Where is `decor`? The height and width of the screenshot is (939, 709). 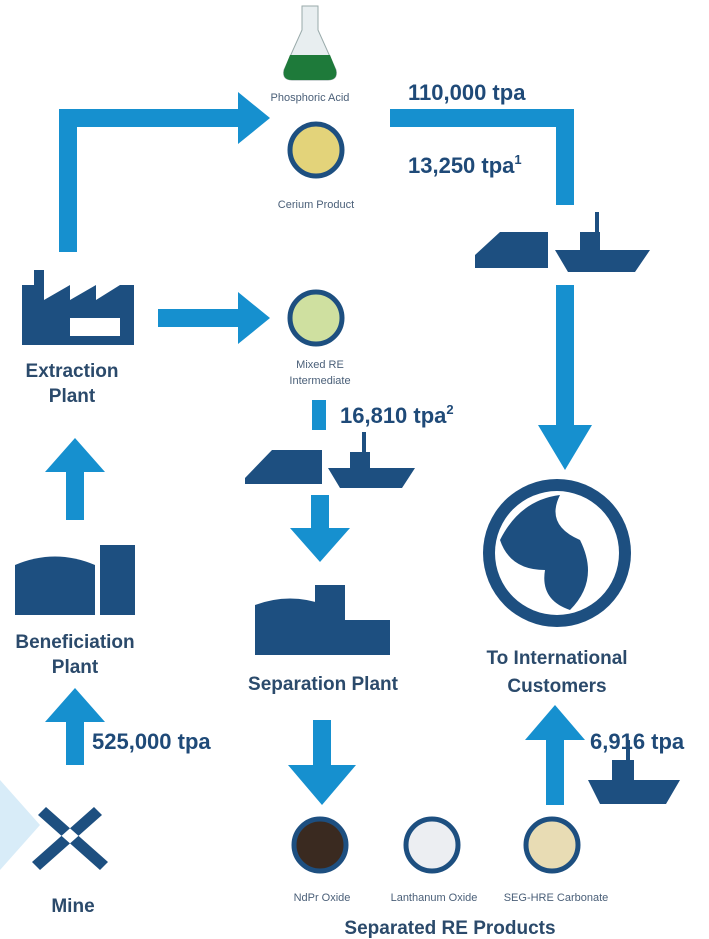 decor is located at coordinates (20, 825).